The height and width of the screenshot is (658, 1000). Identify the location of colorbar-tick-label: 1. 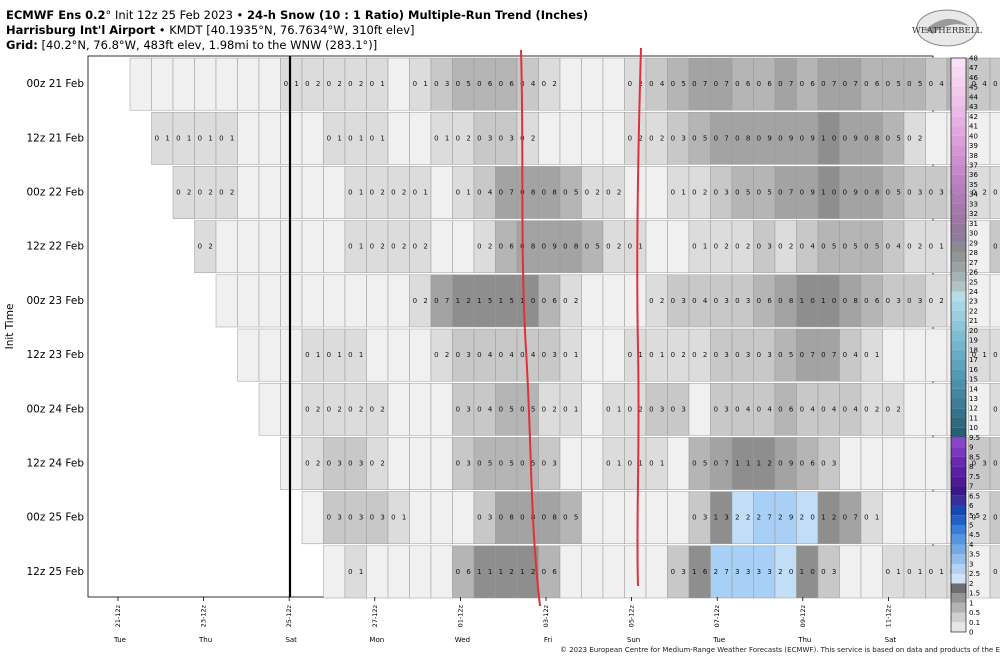
(971, 603).